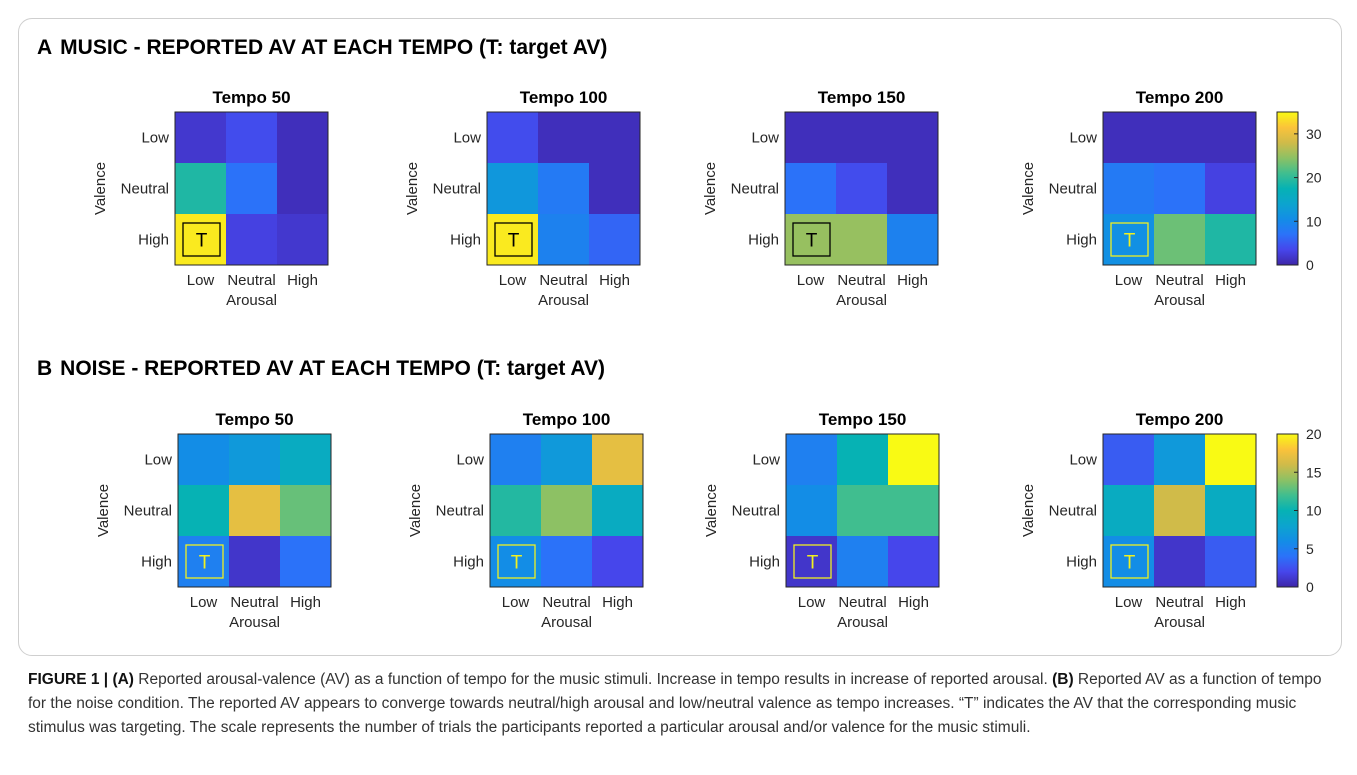  I want to click on caption-b-marker: (B), so click(1063, 679).